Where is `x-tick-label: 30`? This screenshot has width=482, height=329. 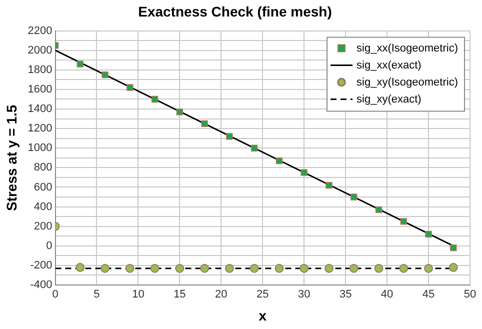 x-tick-label: 30 is located at coordinates (304, 294).